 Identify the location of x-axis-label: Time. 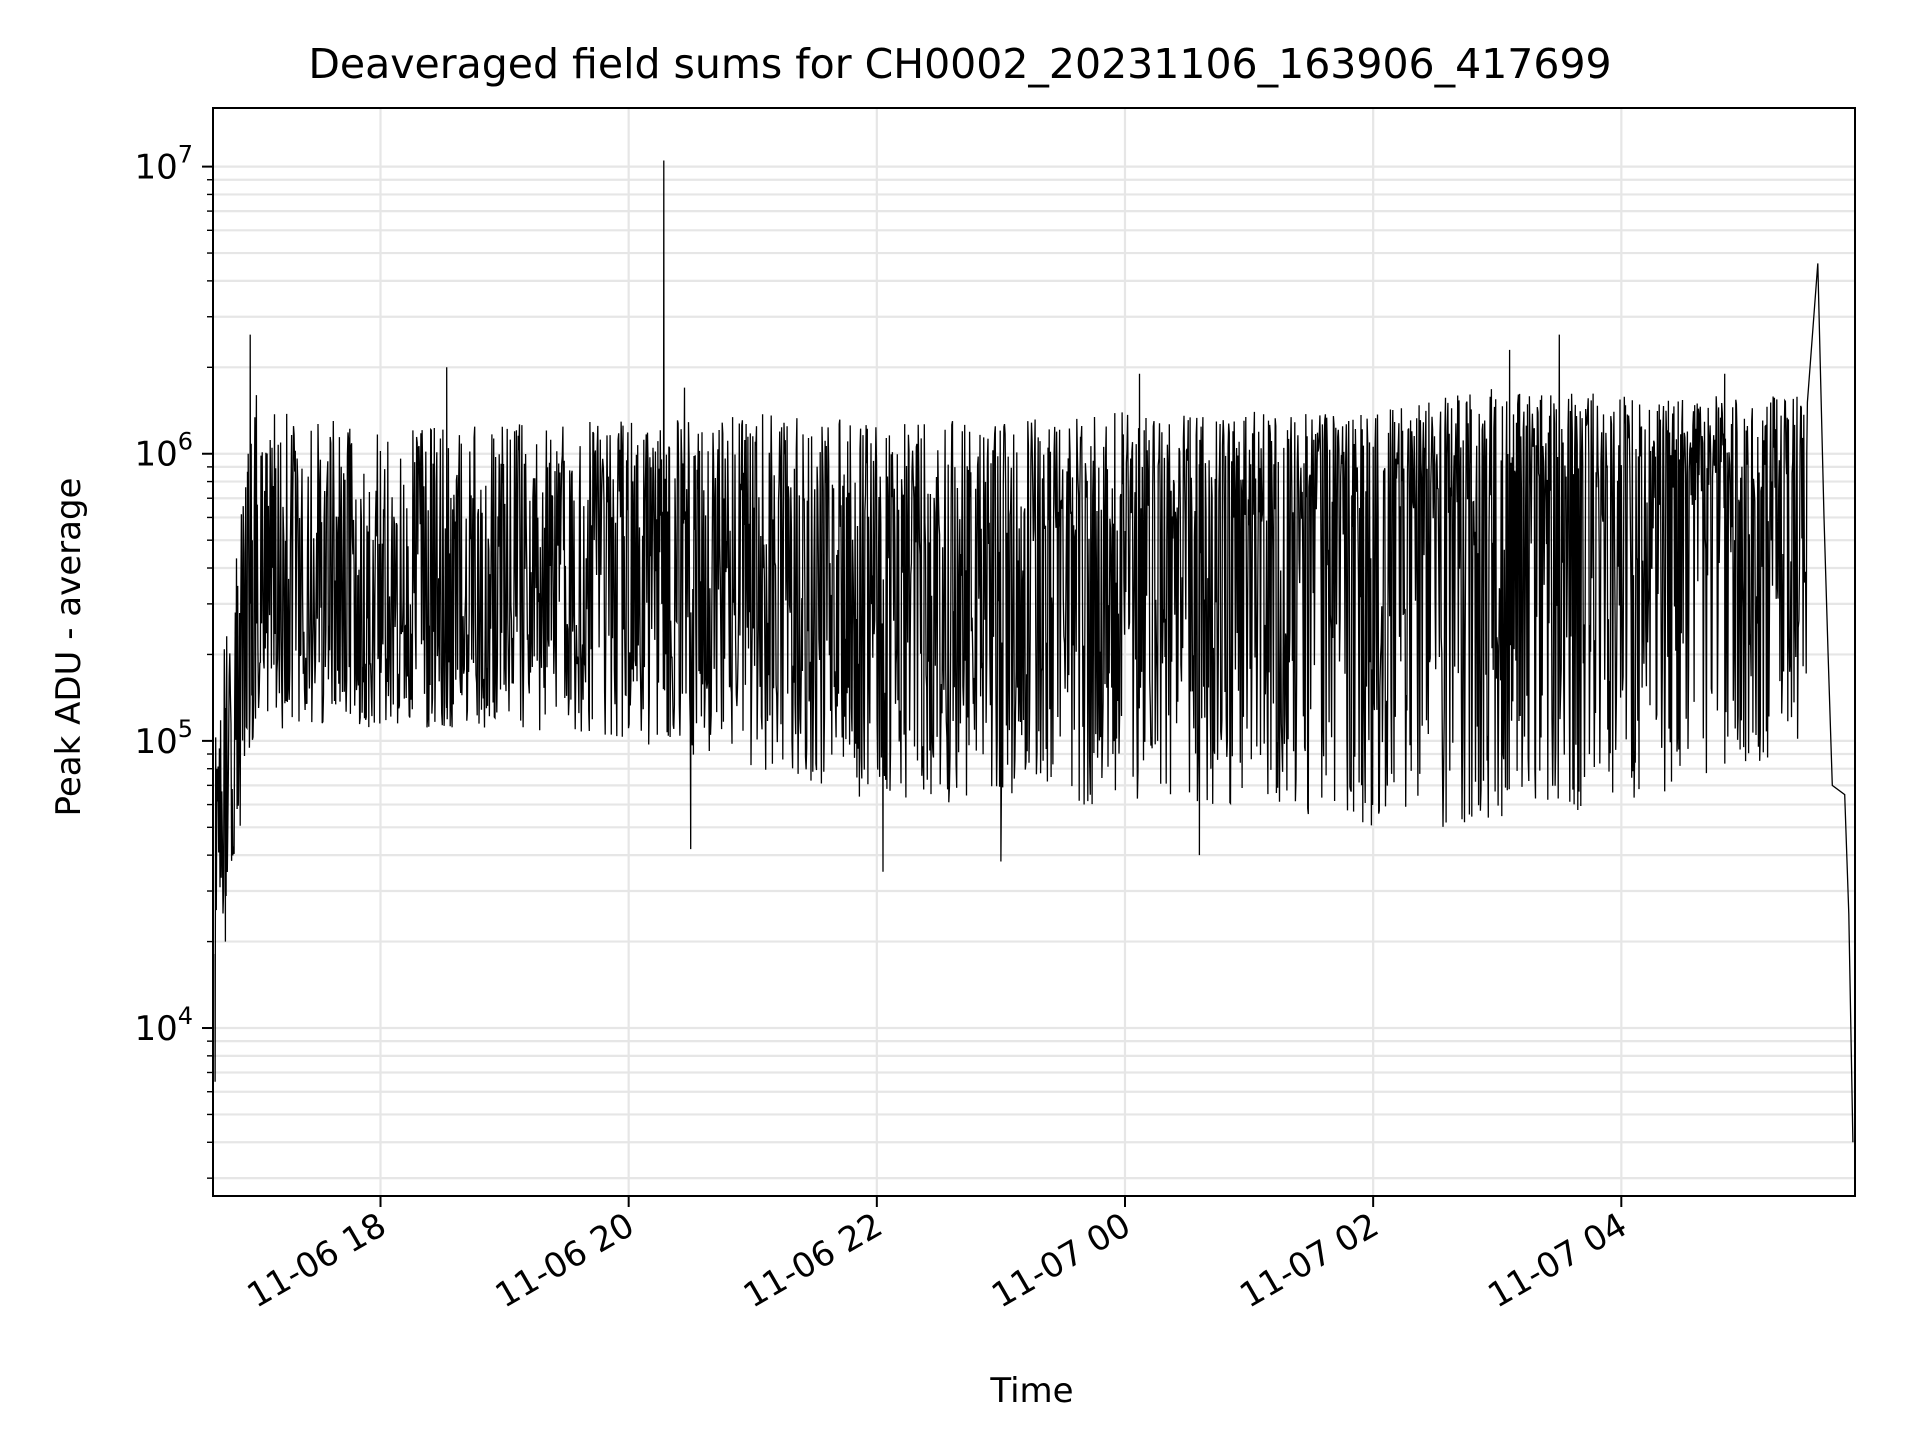
(1031, 1391).